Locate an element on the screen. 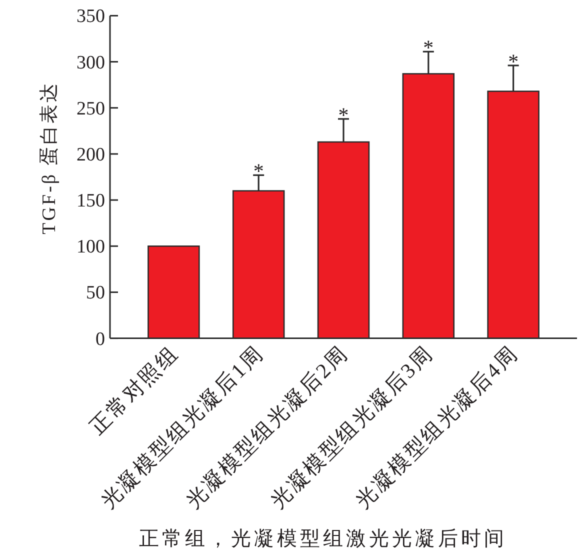  y-tick-label: 300 is located at coordinates (90, 63).